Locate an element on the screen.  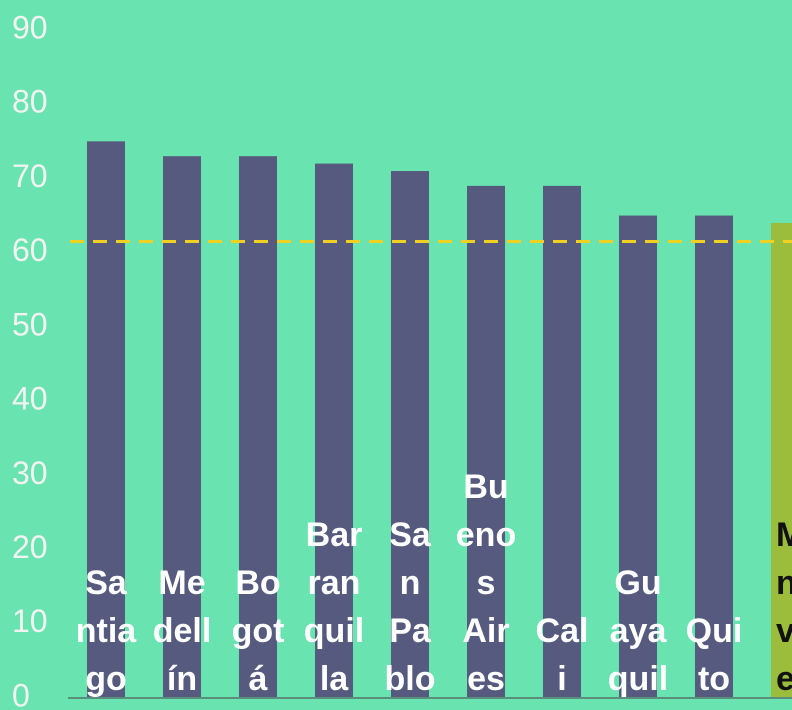
category-label-line: eno is located at coordinates (486, 535).